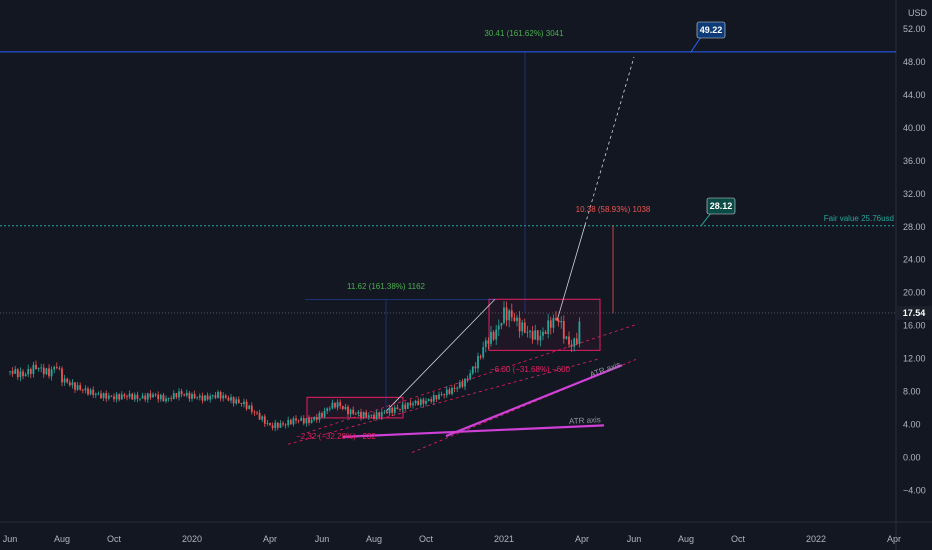  Describe the element at coordinates (530, 369) in the screenshot. I see `annotation-drop1: −6.00 (−31.68%) −600` at that location.